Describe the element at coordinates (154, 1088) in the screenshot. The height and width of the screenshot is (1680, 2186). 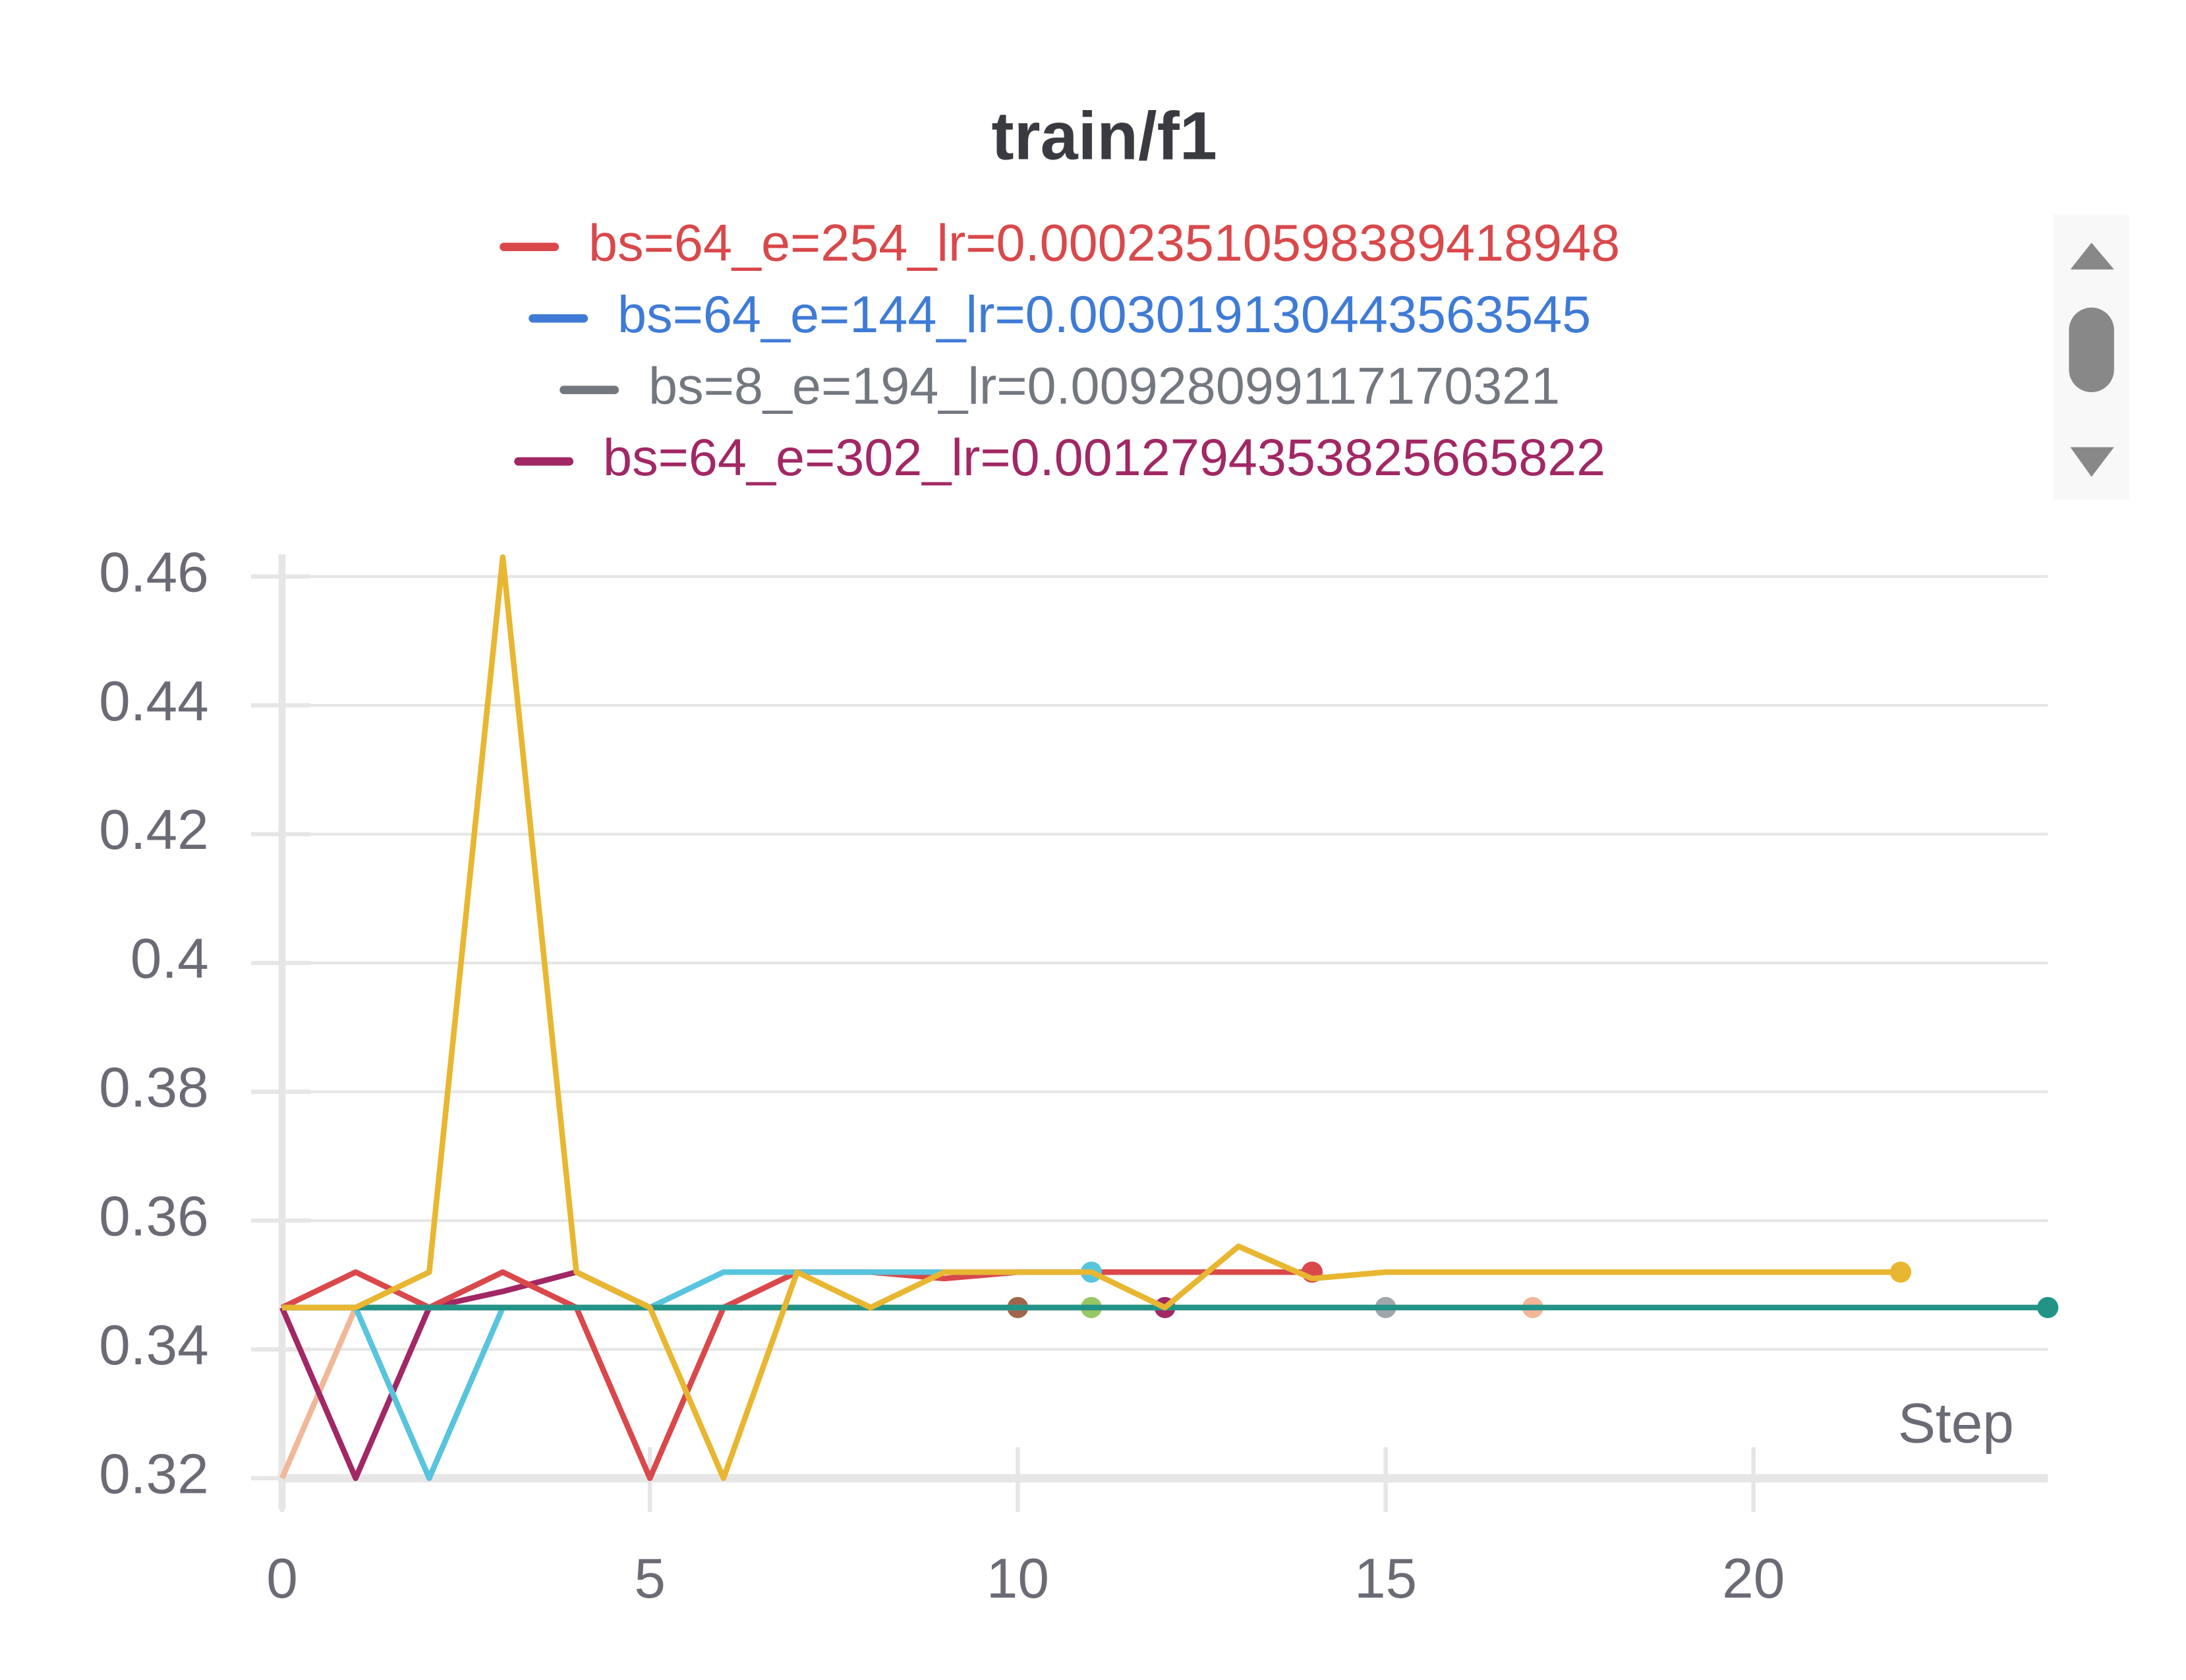
I see `y-tick-label: 0.38` at that location.